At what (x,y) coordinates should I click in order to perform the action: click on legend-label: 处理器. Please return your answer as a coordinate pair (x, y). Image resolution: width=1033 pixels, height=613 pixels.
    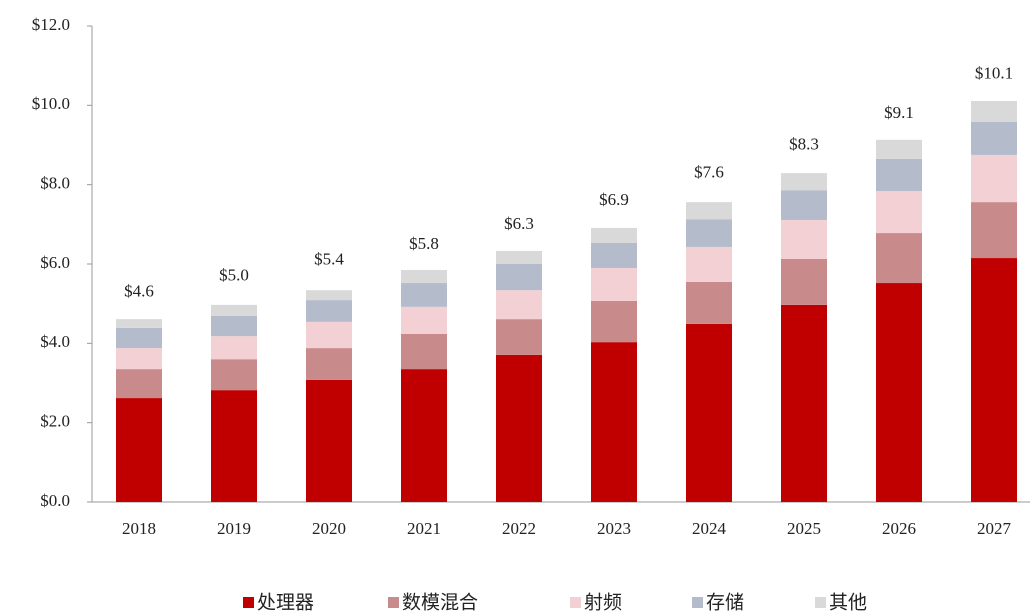
    Looking at the image, I should click on (285, 602).